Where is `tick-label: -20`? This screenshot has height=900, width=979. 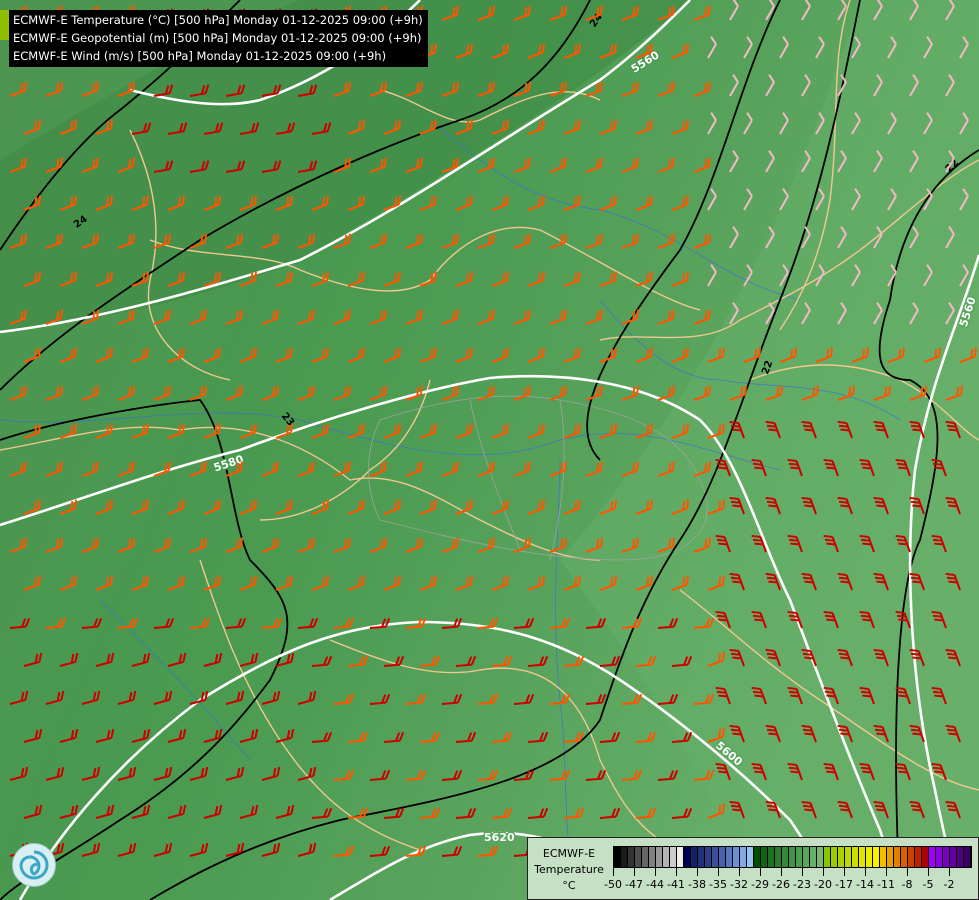
tick-label: -20 is located at coordinates (823, 884).